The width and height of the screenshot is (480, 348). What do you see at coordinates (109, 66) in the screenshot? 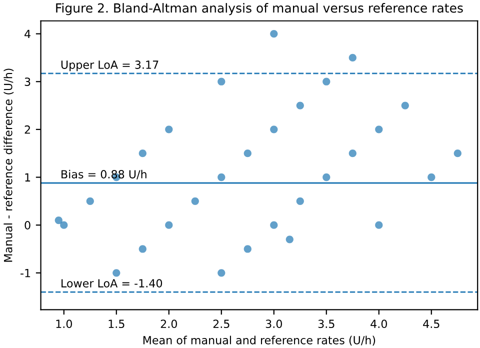
I see `ref-line-label: Upper LoA = 3.17` at bounding box center [109, 66].